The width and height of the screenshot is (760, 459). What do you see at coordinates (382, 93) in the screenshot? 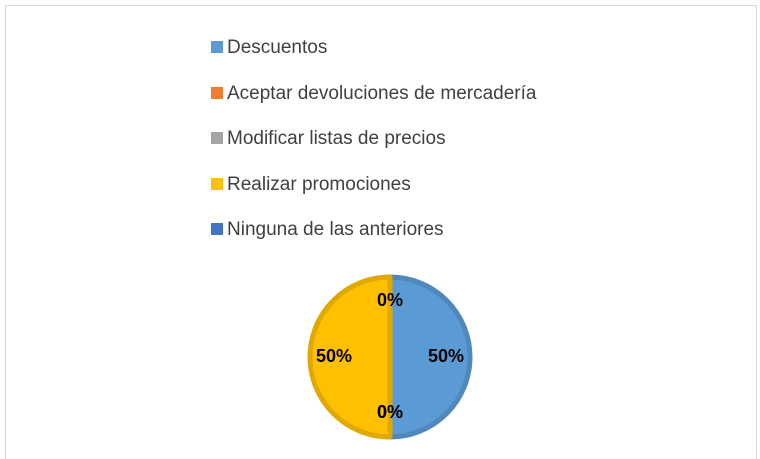
I see `legend-label: Aceptar devoluciones de mercadería` at bounding box center [382, 93].